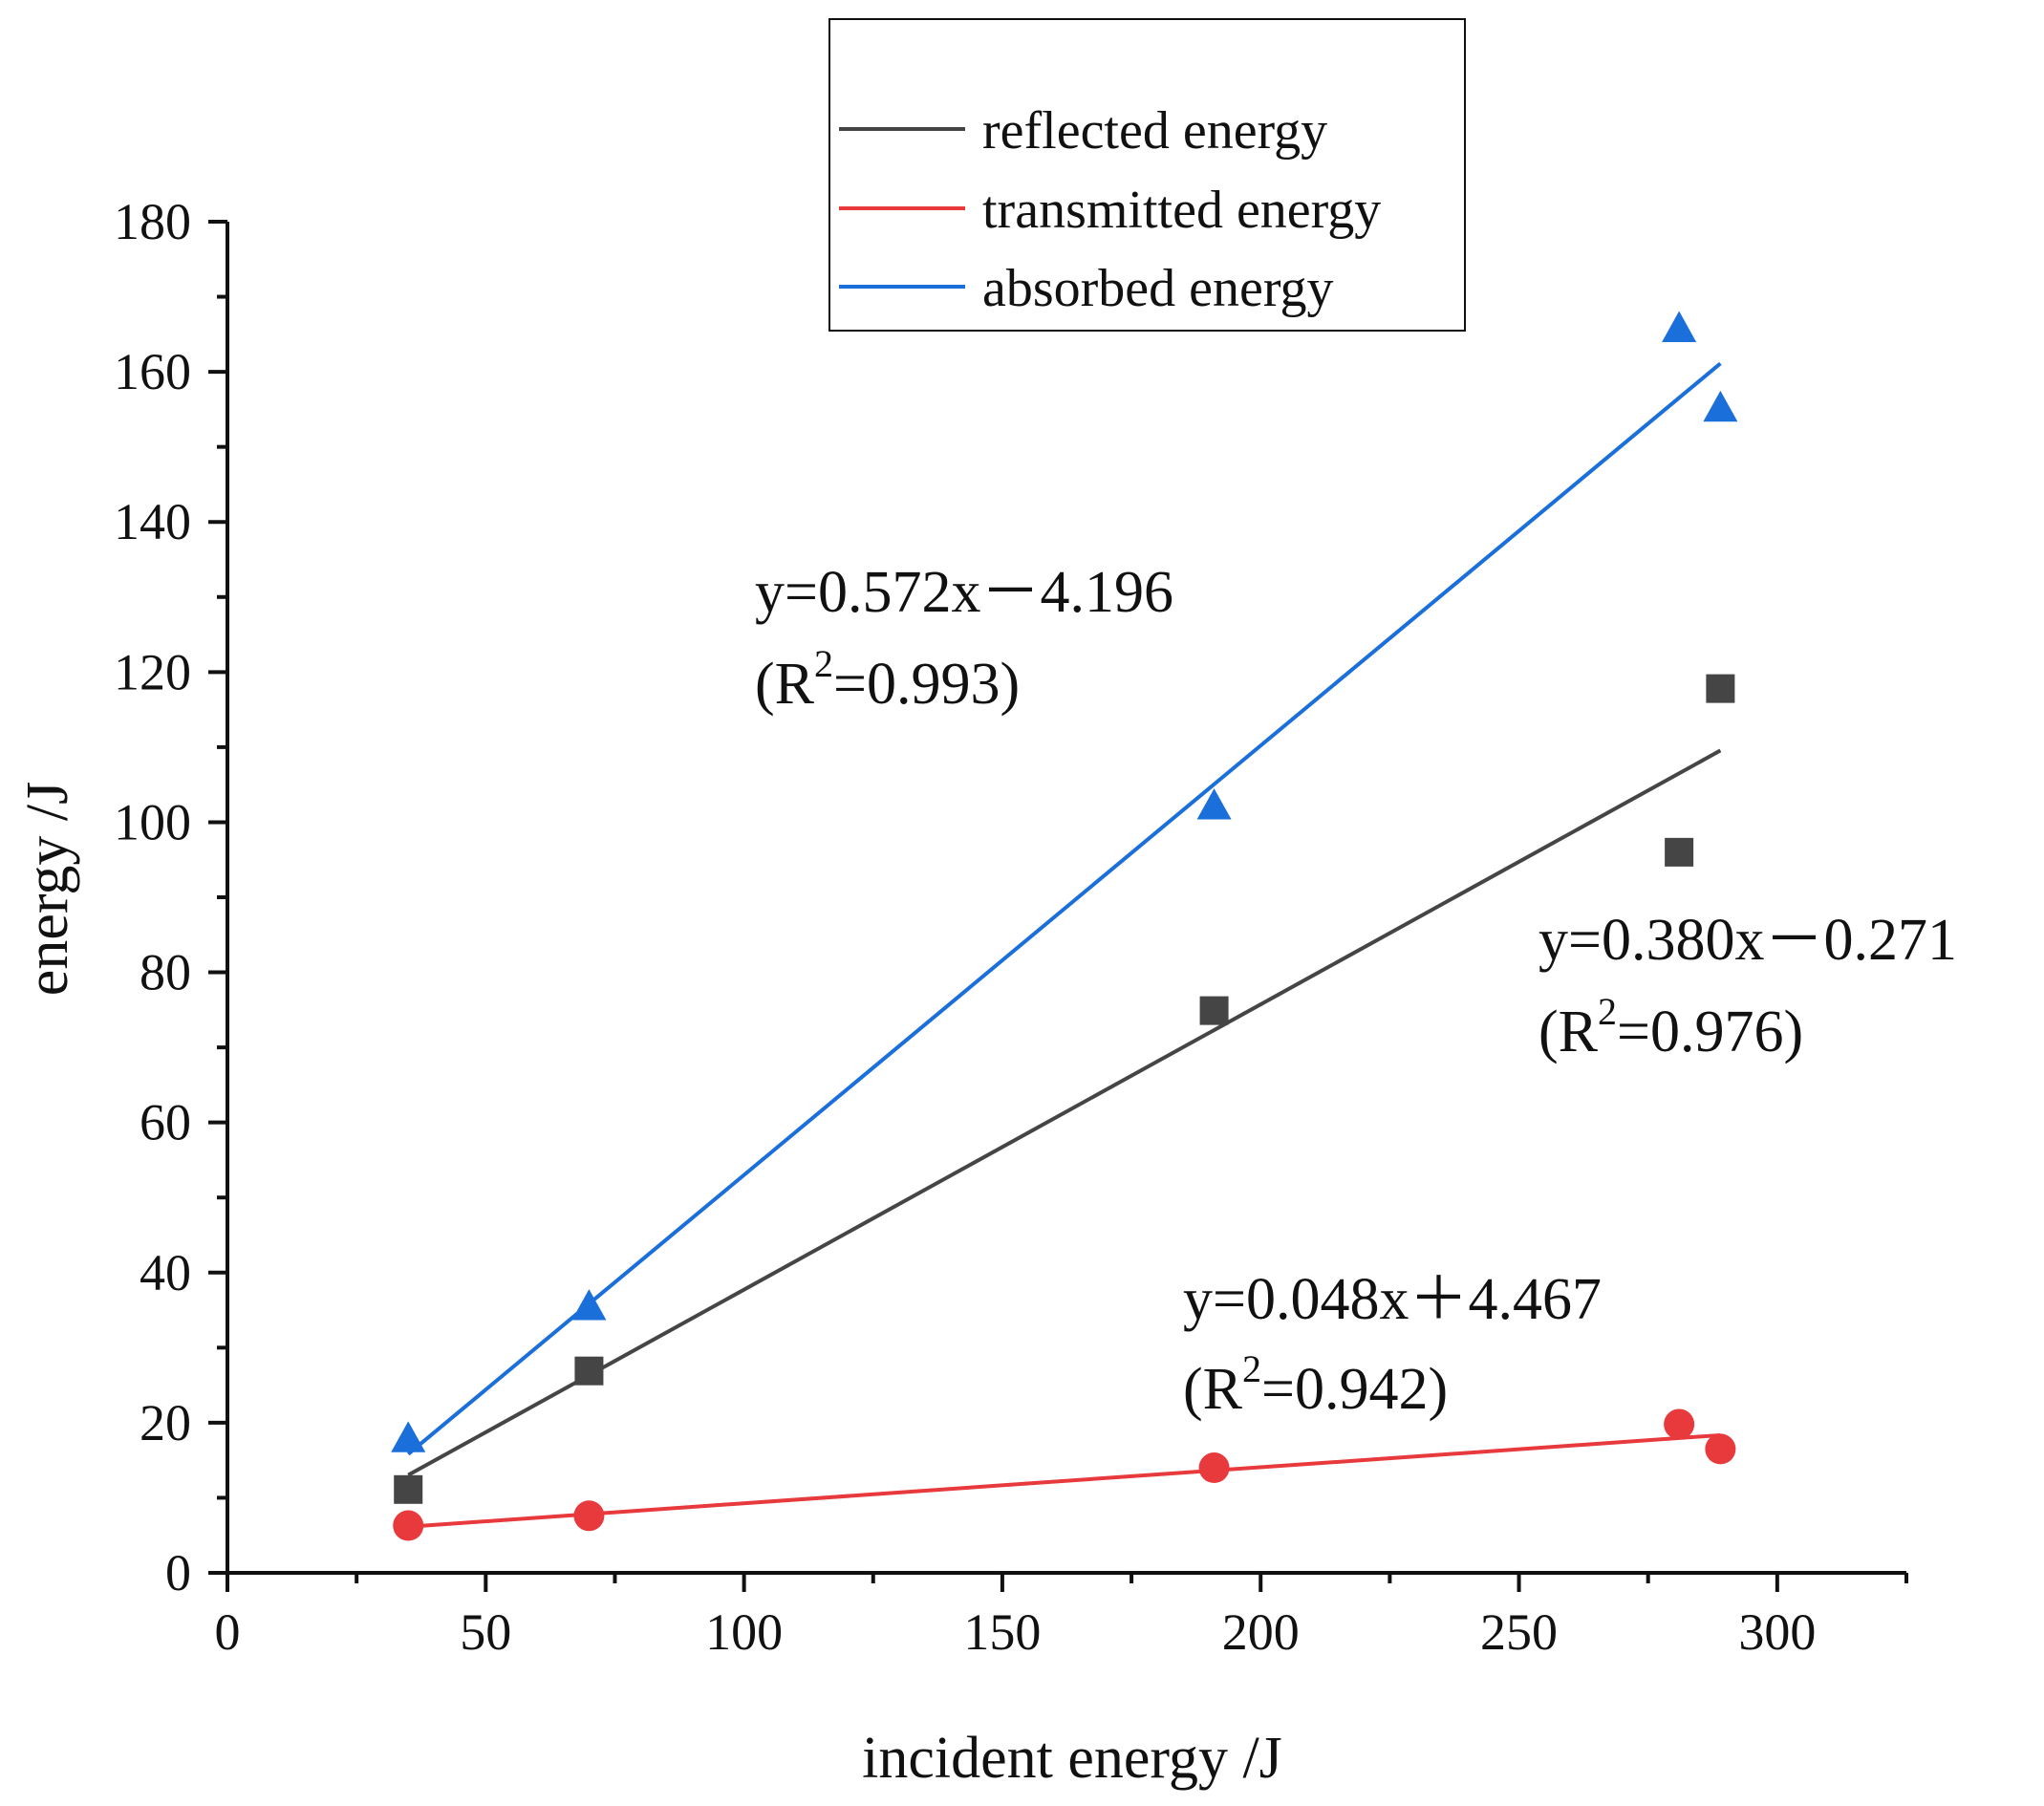 Image resolution: width=2044 pixels, height=1806 pixels. What do you see at coordinates (152, 222) in the screenshot?
I see `y-tick-label: 180` at bounding box center [152, 222].